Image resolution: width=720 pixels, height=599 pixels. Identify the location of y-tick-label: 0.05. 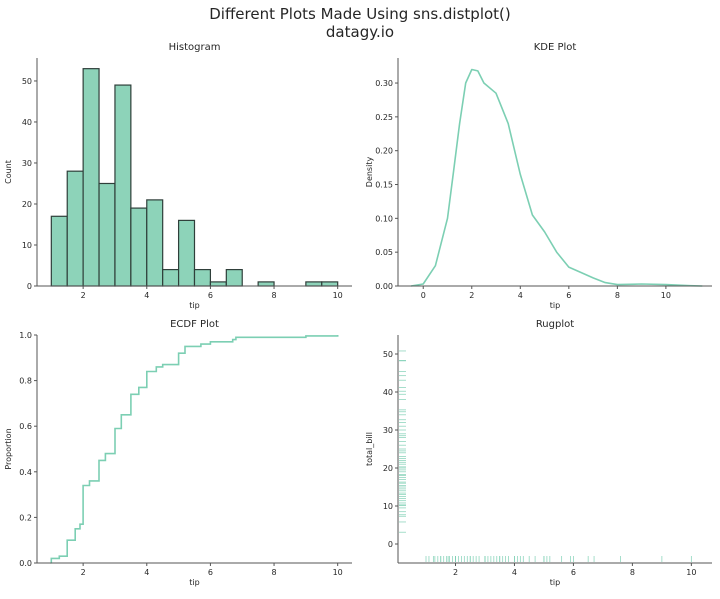
(384, 252).